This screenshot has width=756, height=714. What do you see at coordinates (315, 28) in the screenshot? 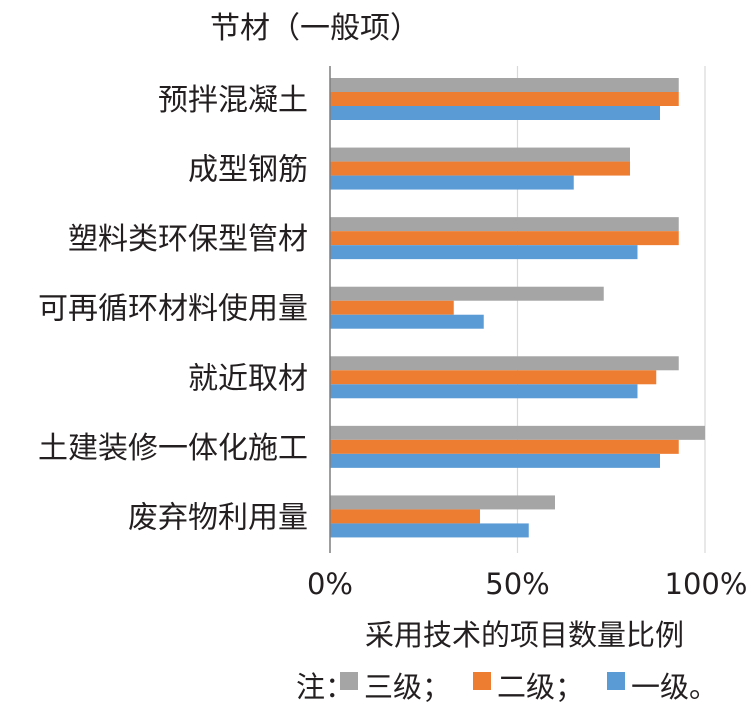
I see `chart-title: 节材（一般项）` at bounding box center [315, 28].